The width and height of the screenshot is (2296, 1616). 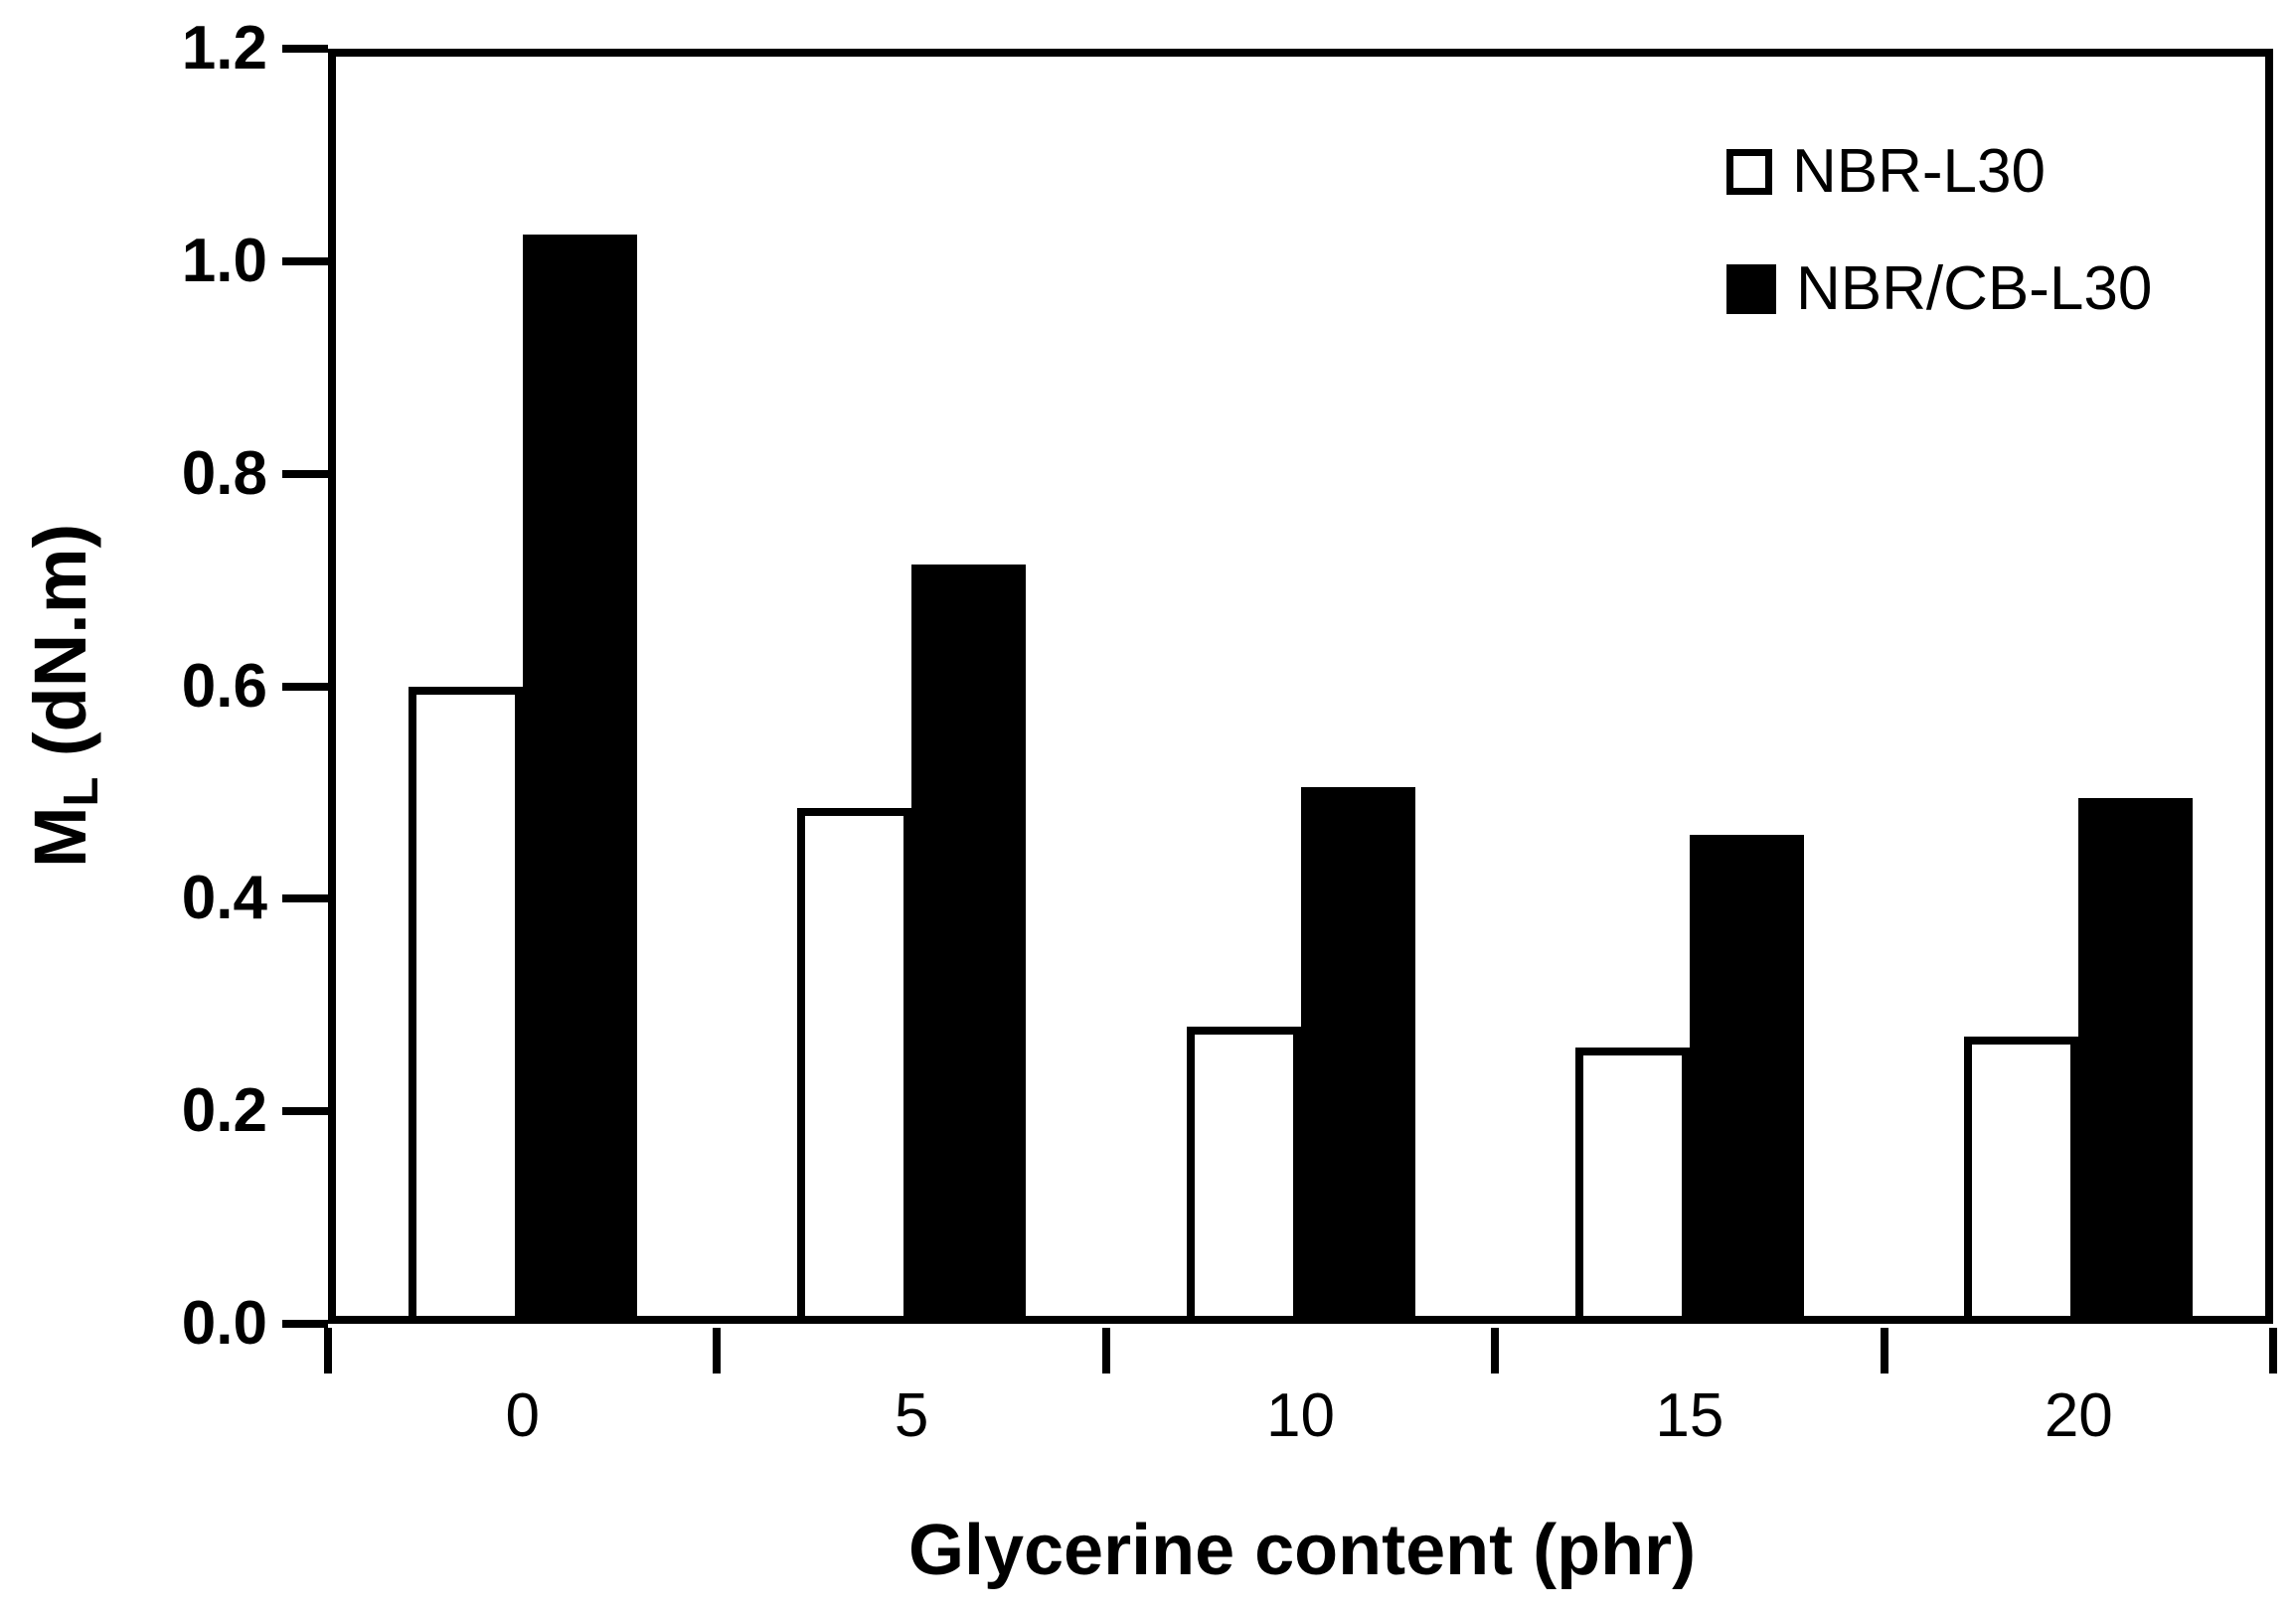 I want to click on x-tick-label: 5, so click(x=911, y=1415).